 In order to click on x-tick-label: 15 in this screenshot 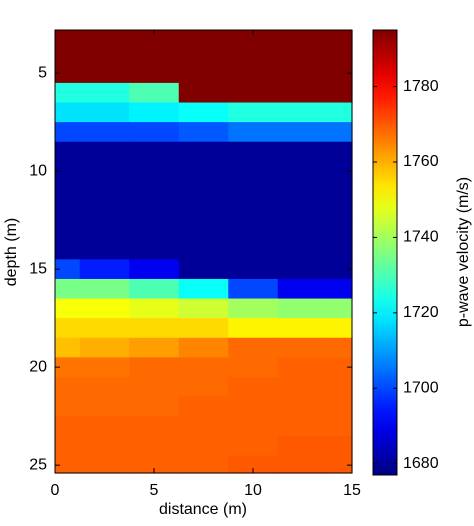, I will do `click(352, 490)`.